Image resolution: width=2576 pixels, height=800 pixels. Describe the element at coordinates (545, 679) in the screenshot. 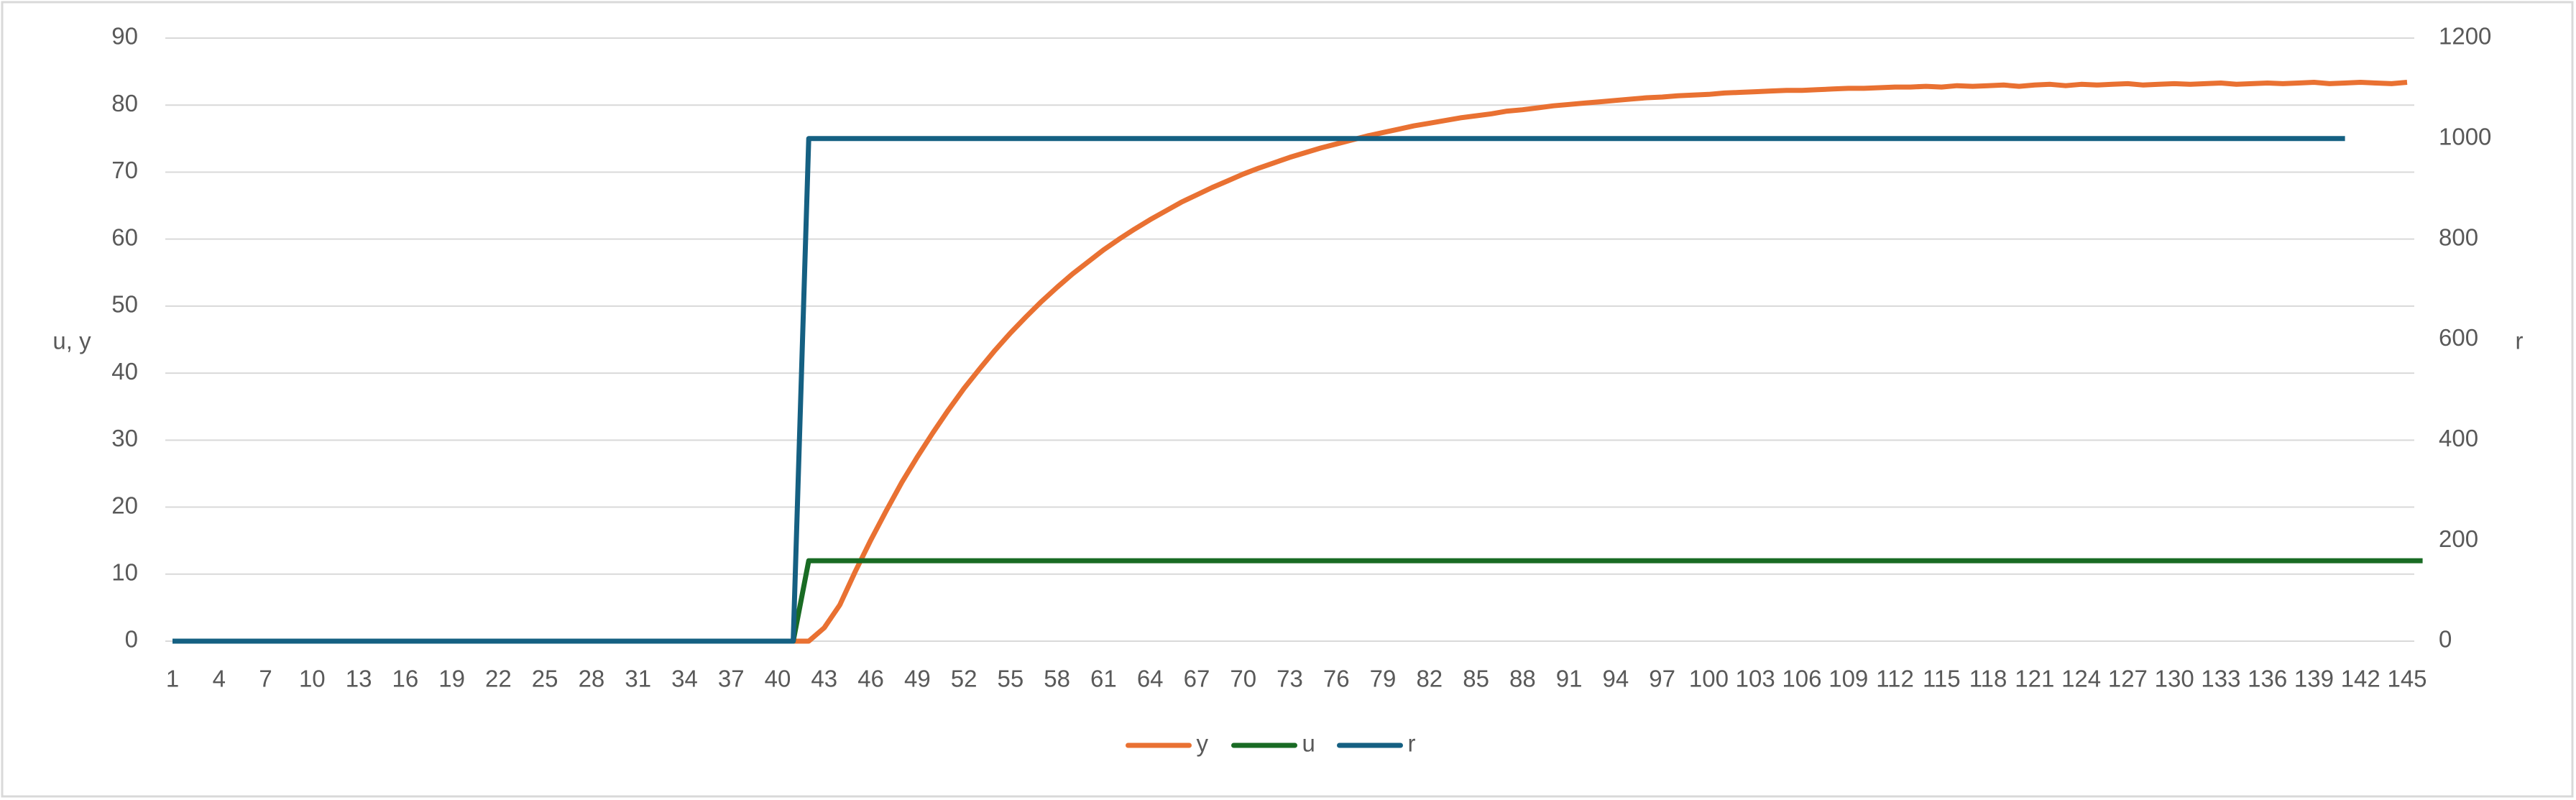

I see `x-tick-label: 25` at that location.